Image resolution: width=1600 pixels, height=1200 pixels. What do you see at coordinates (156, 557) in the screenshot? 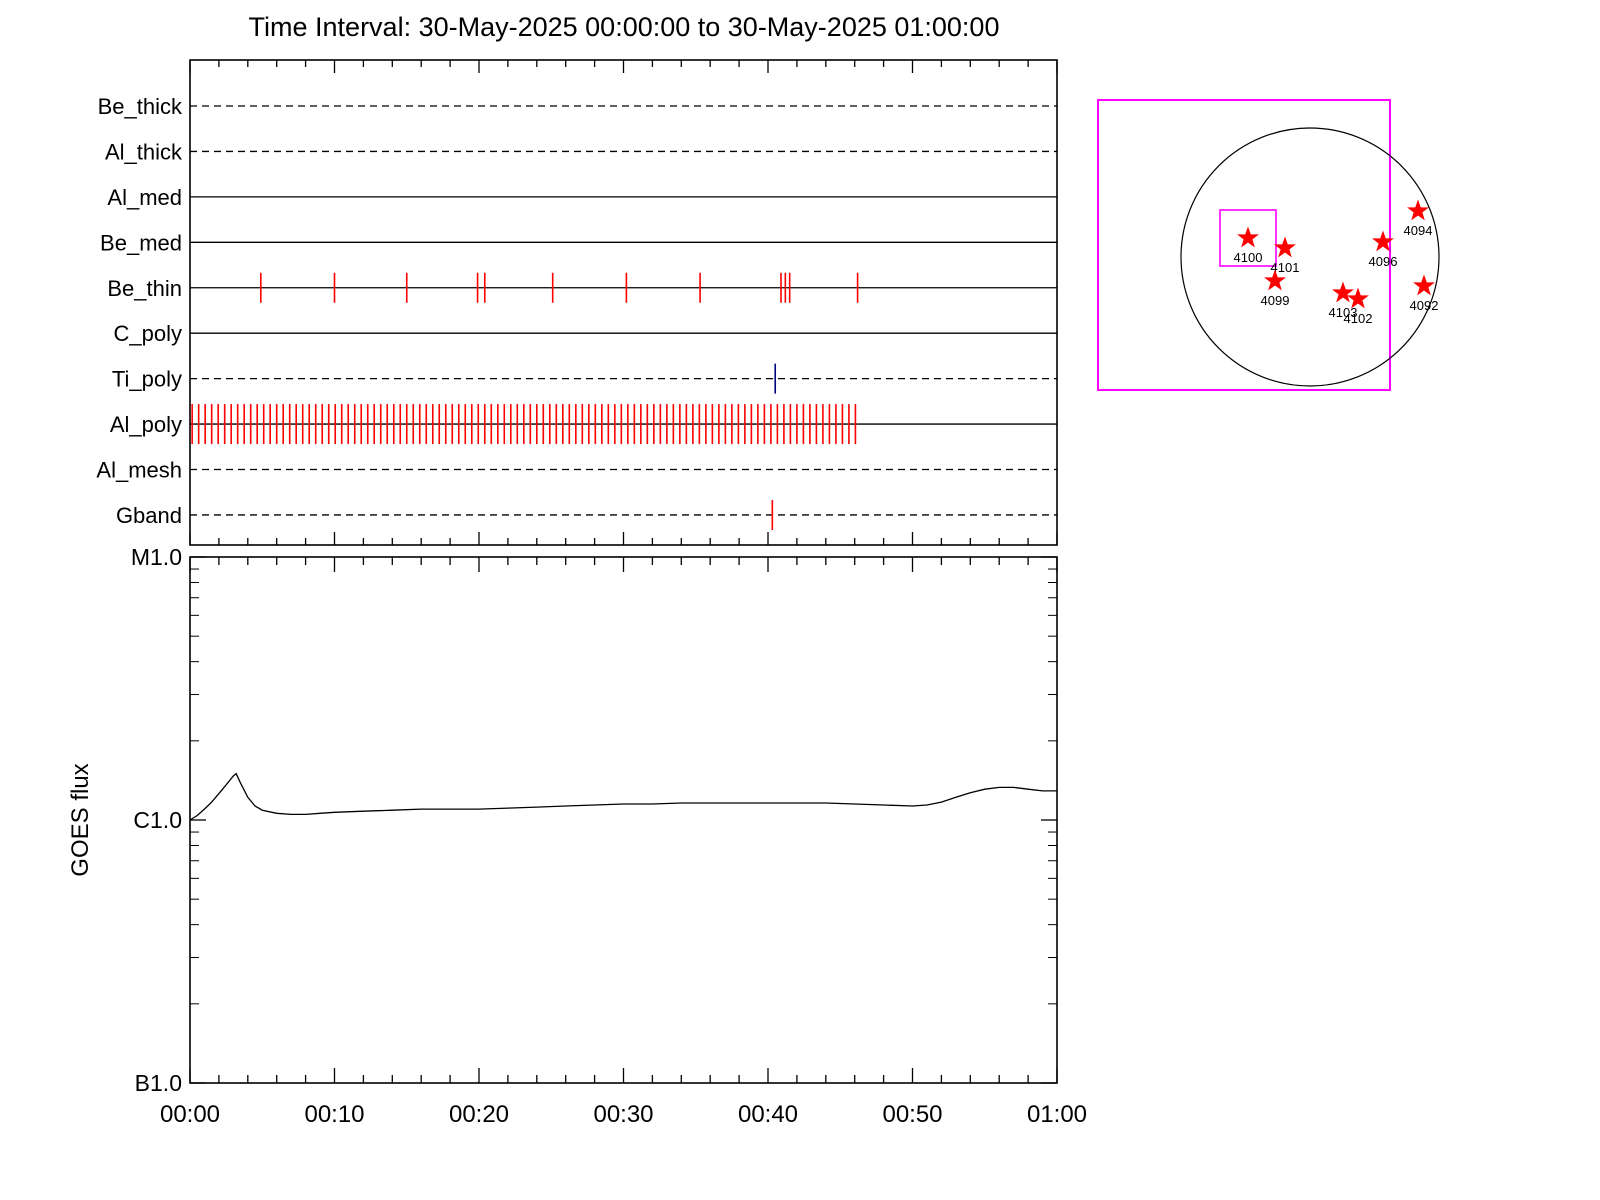
I see `svg-text: M1.0` at bounding box center [156, 557].